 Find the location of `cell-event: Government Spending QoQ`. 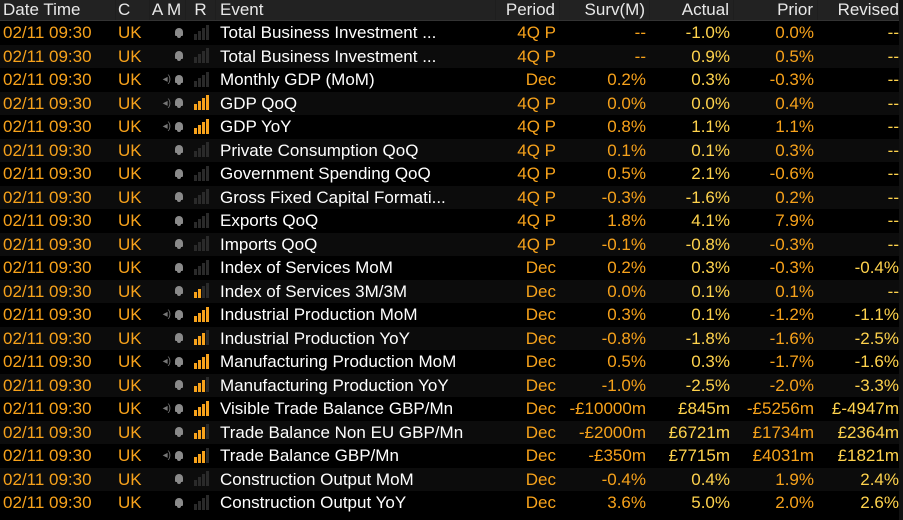

cell-event: Government Spending QoQ is located at coordinates (325, 173).